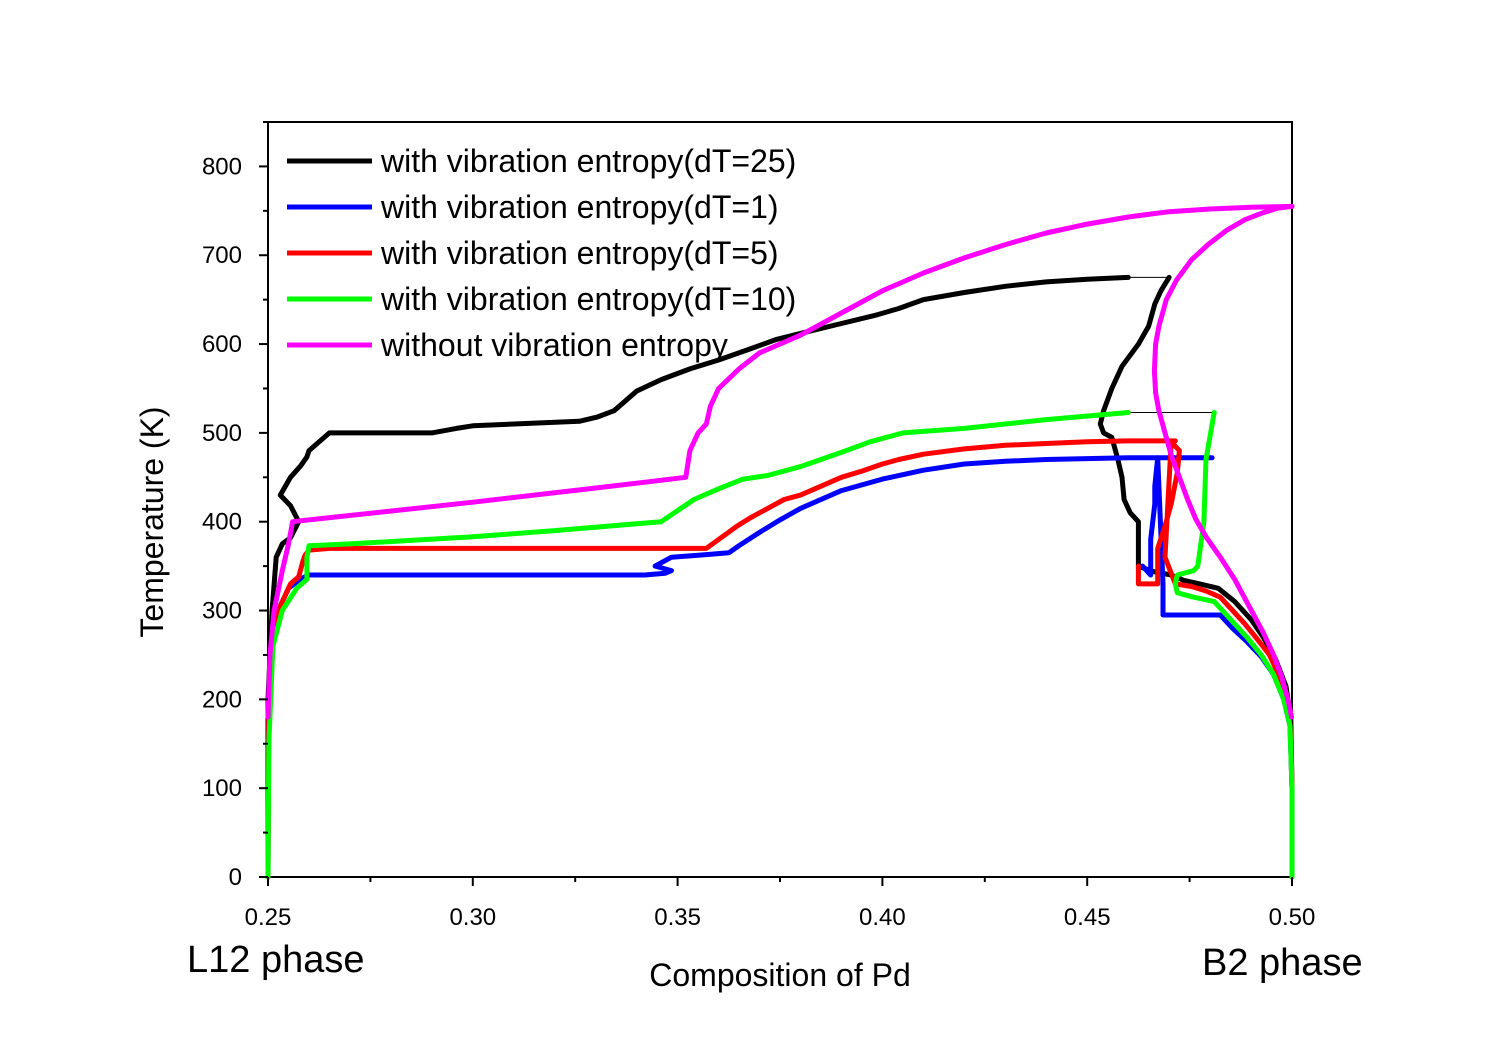  I want to click on x-tick-label: 0.45, so click(1087, 917).